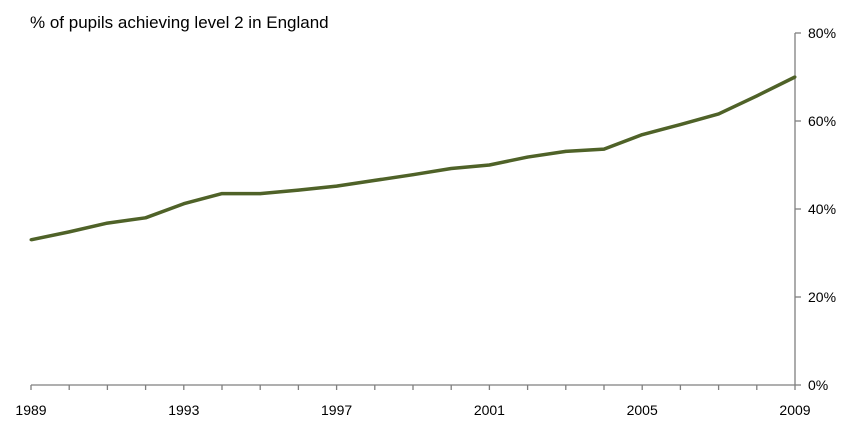  What do you see at coordinates (642, 410) in the screenshot?
I see `x-tick-label: 2005` at bounding box center [642, 410].